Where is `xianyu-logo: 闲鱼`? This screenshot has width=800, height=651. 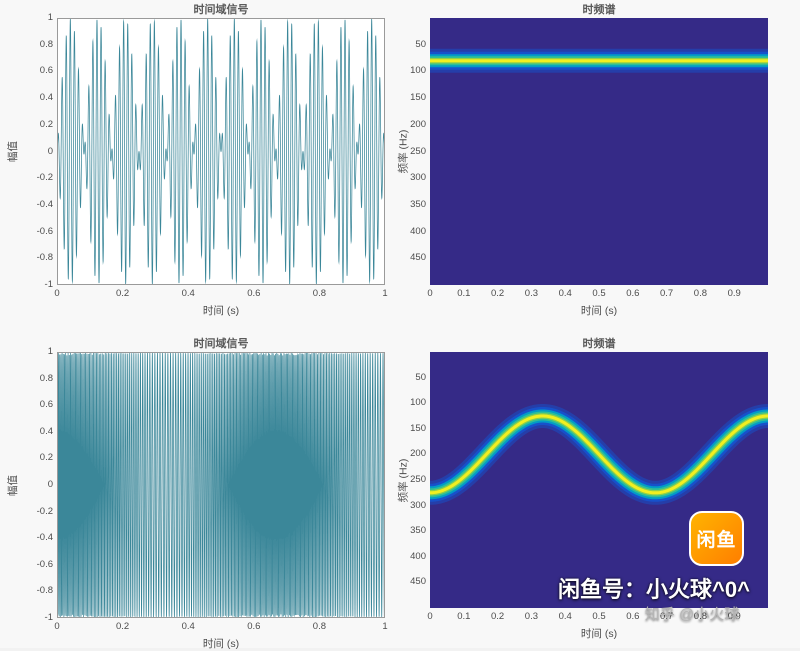
xianyu-logo: 闲鱼 is located at coordinates (716, 538).